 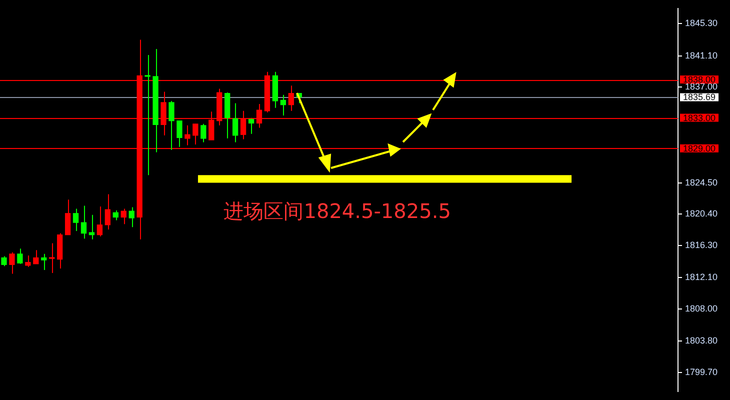 What do you see at coordinates (699, 97) in the screenshot?
I see `ref-line-label: 1835.69` at bounding box center [699, 97].